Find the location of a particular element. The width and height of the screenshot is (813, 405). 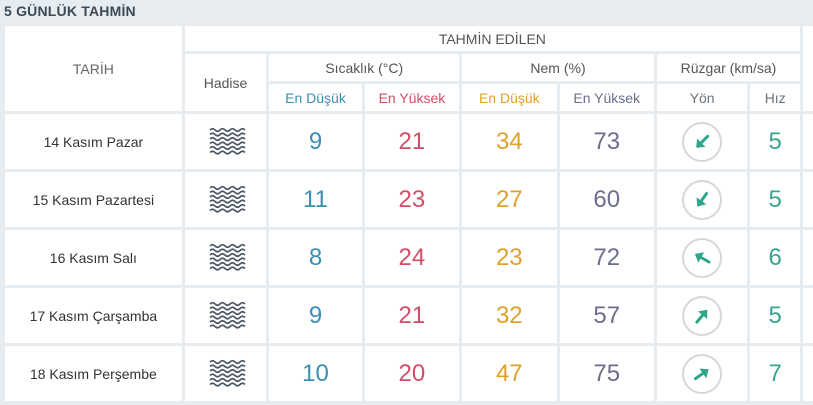

date-cell: 17 Kasım Çarşamba is located at coordinates (93, 315).